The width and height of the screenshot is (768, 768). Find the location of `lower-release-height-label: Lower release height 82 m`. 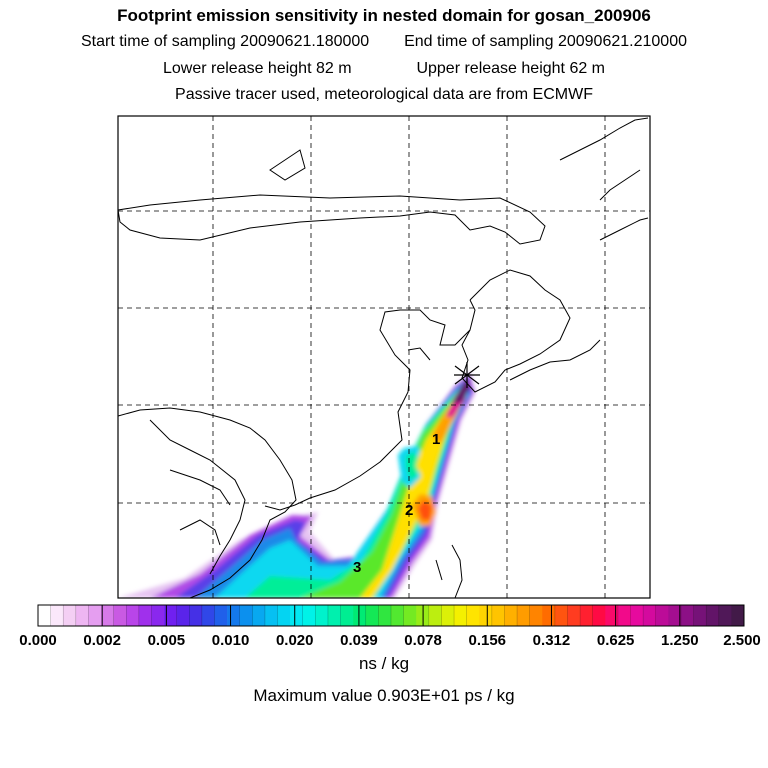

lower-release-height-label: Lower release height 82 m is located at coordinates (257, 68).